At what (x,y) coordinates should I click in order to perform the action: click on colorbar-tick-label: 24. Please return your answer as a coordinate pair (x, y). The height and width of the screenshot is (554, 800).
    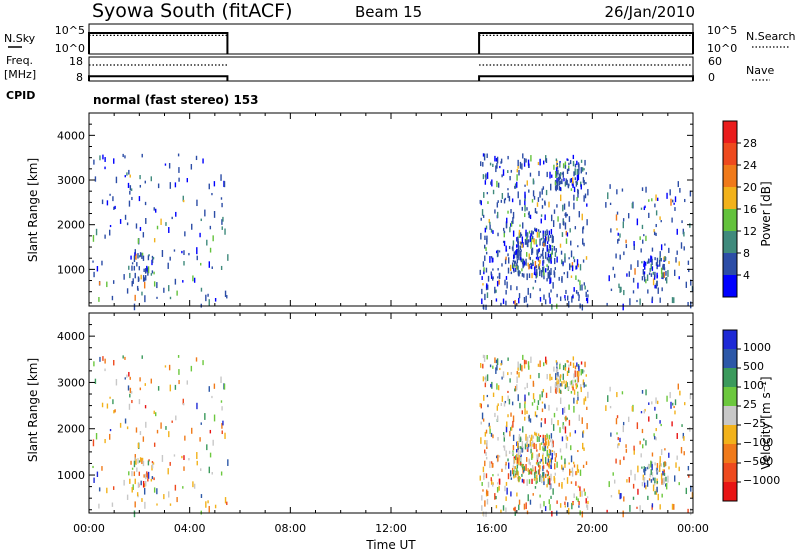
    Looking at the image, I should click on (750, 165).